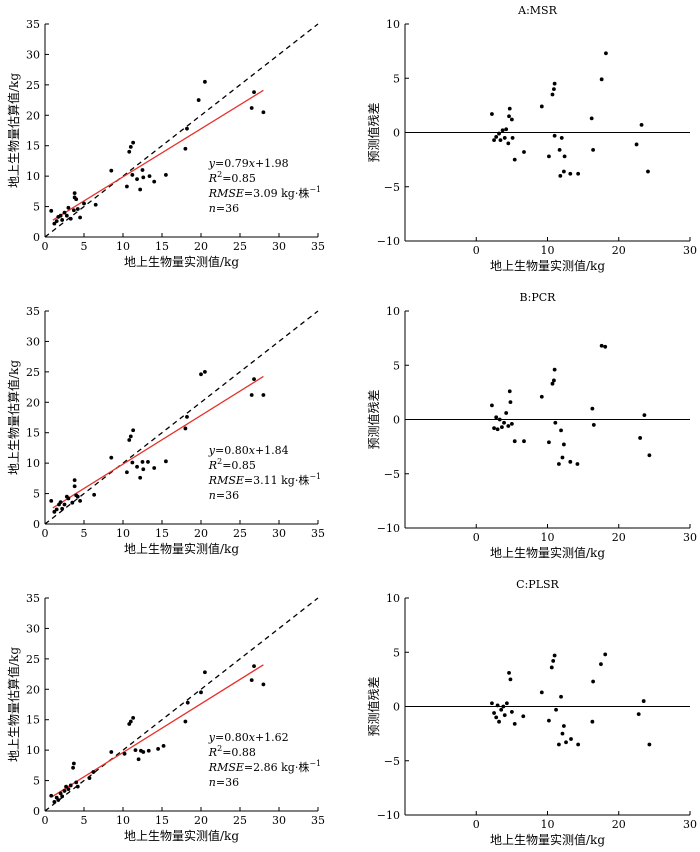 This screenshot has width=700, height=852. Describe the element at coordinates (240, 820) in the screenshot. I see `x-tick-label: 25` at that location.